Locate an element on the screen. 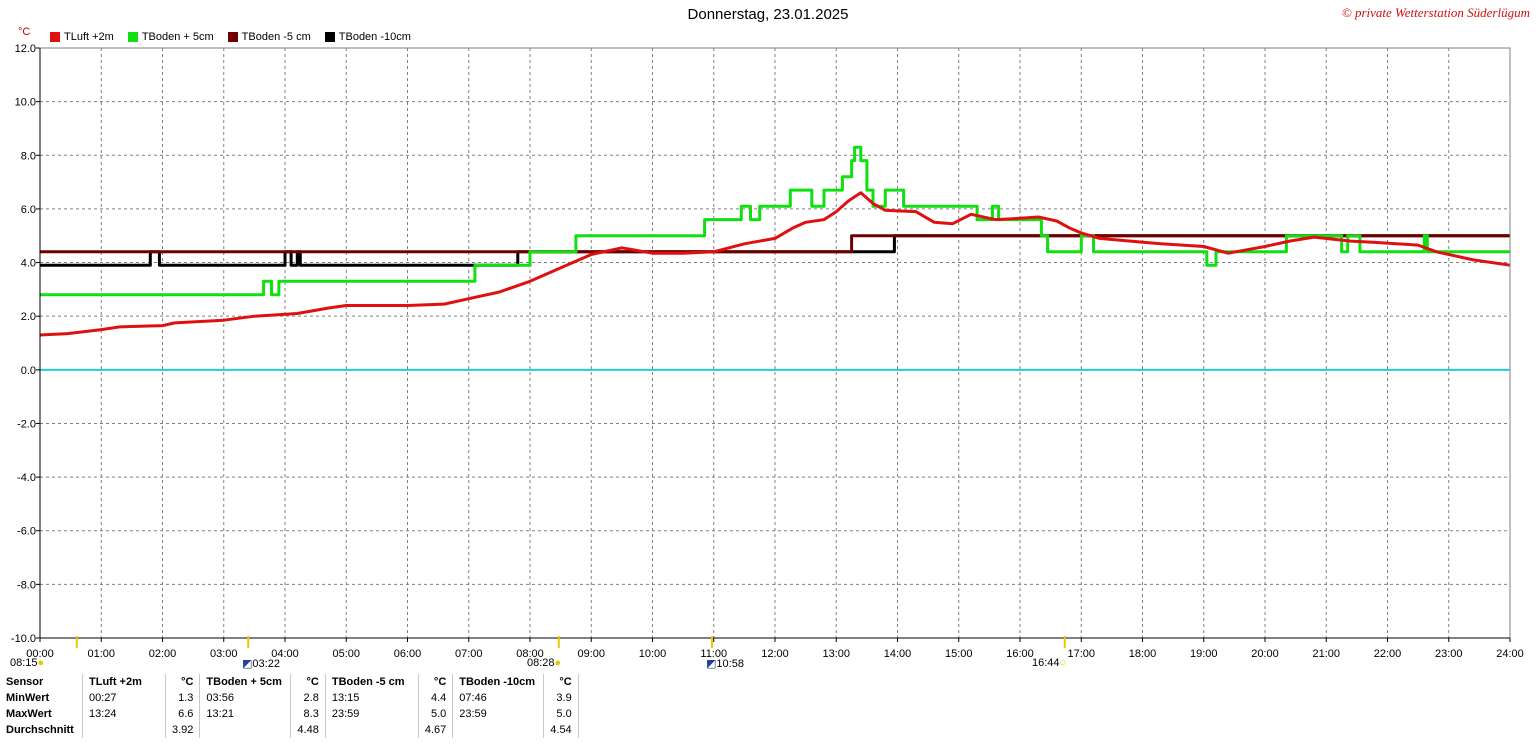 Image resolution: width=1536 pixels, height=744 pixels. y-tick-label: -2.0 is located at coordinates (26, 424).